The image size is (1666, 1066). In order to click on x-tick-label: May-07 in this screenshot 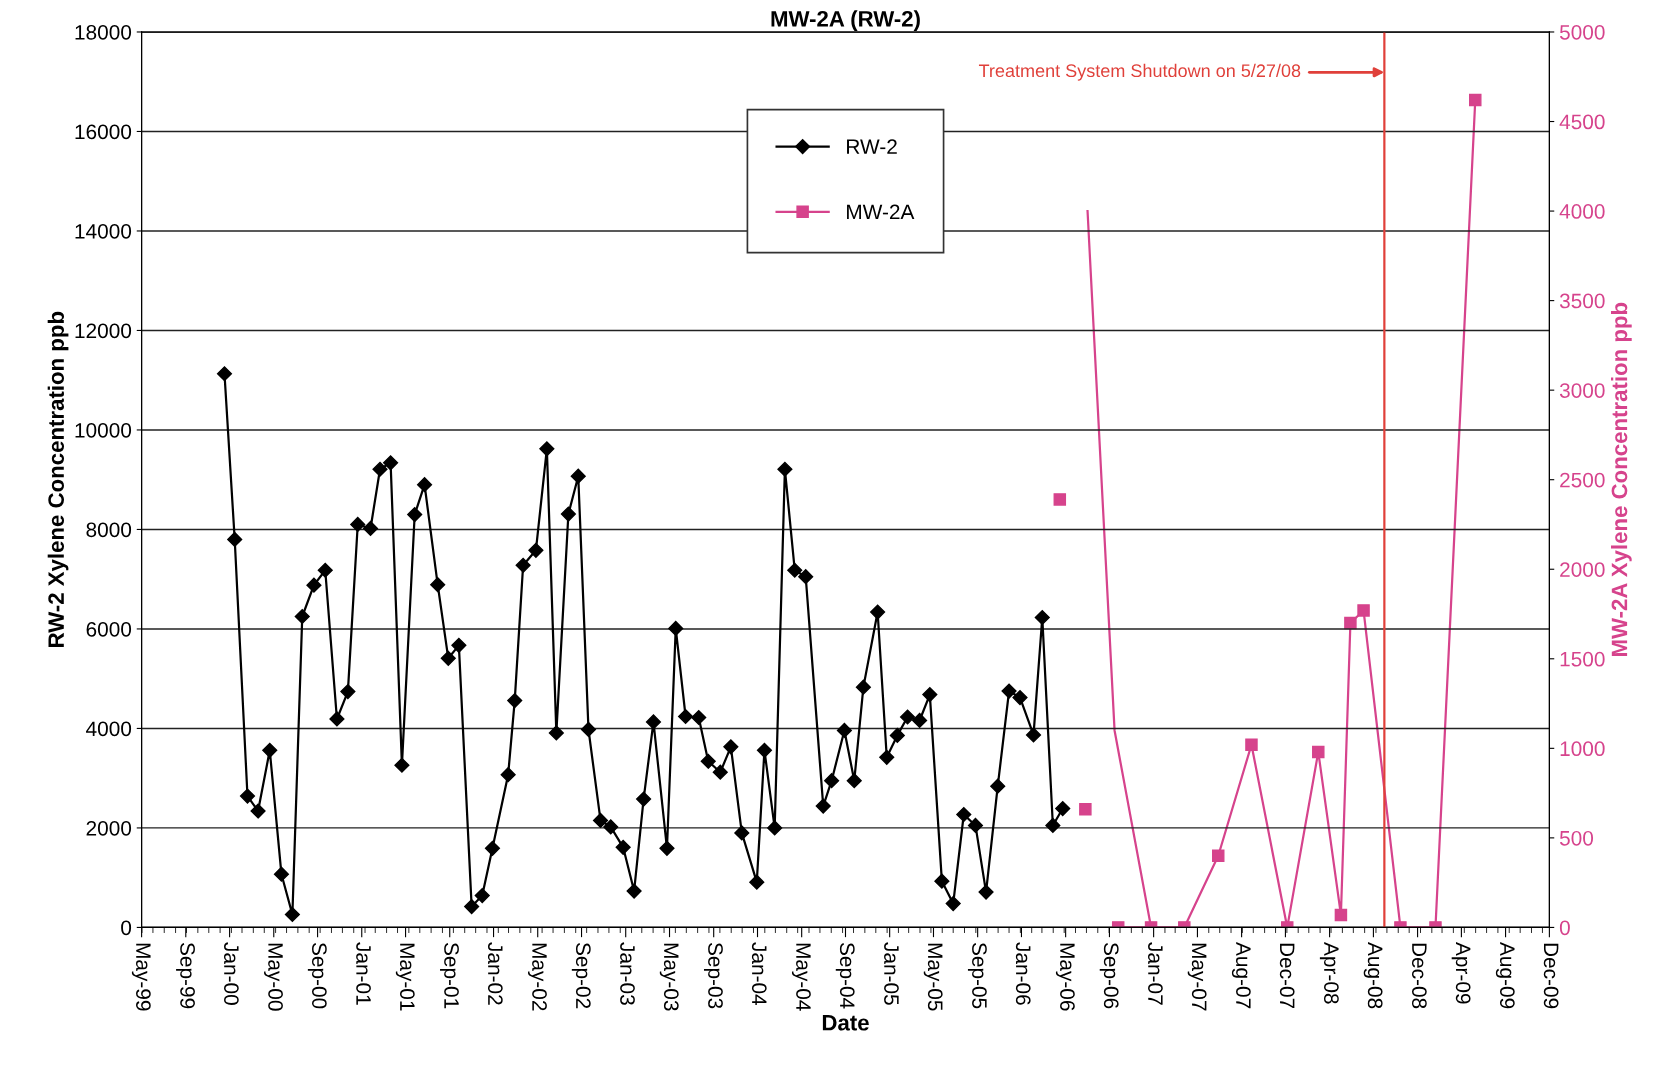, I will do `click(1197, 977)`.